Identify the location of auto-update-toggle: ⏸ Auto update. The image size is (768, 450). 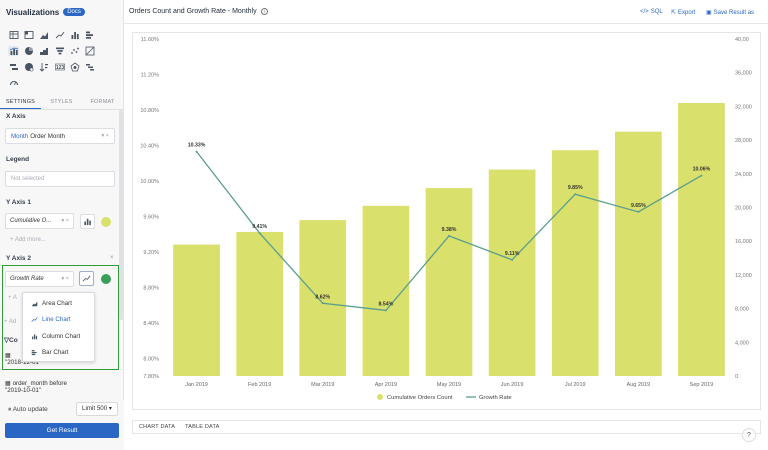
(28, 409).